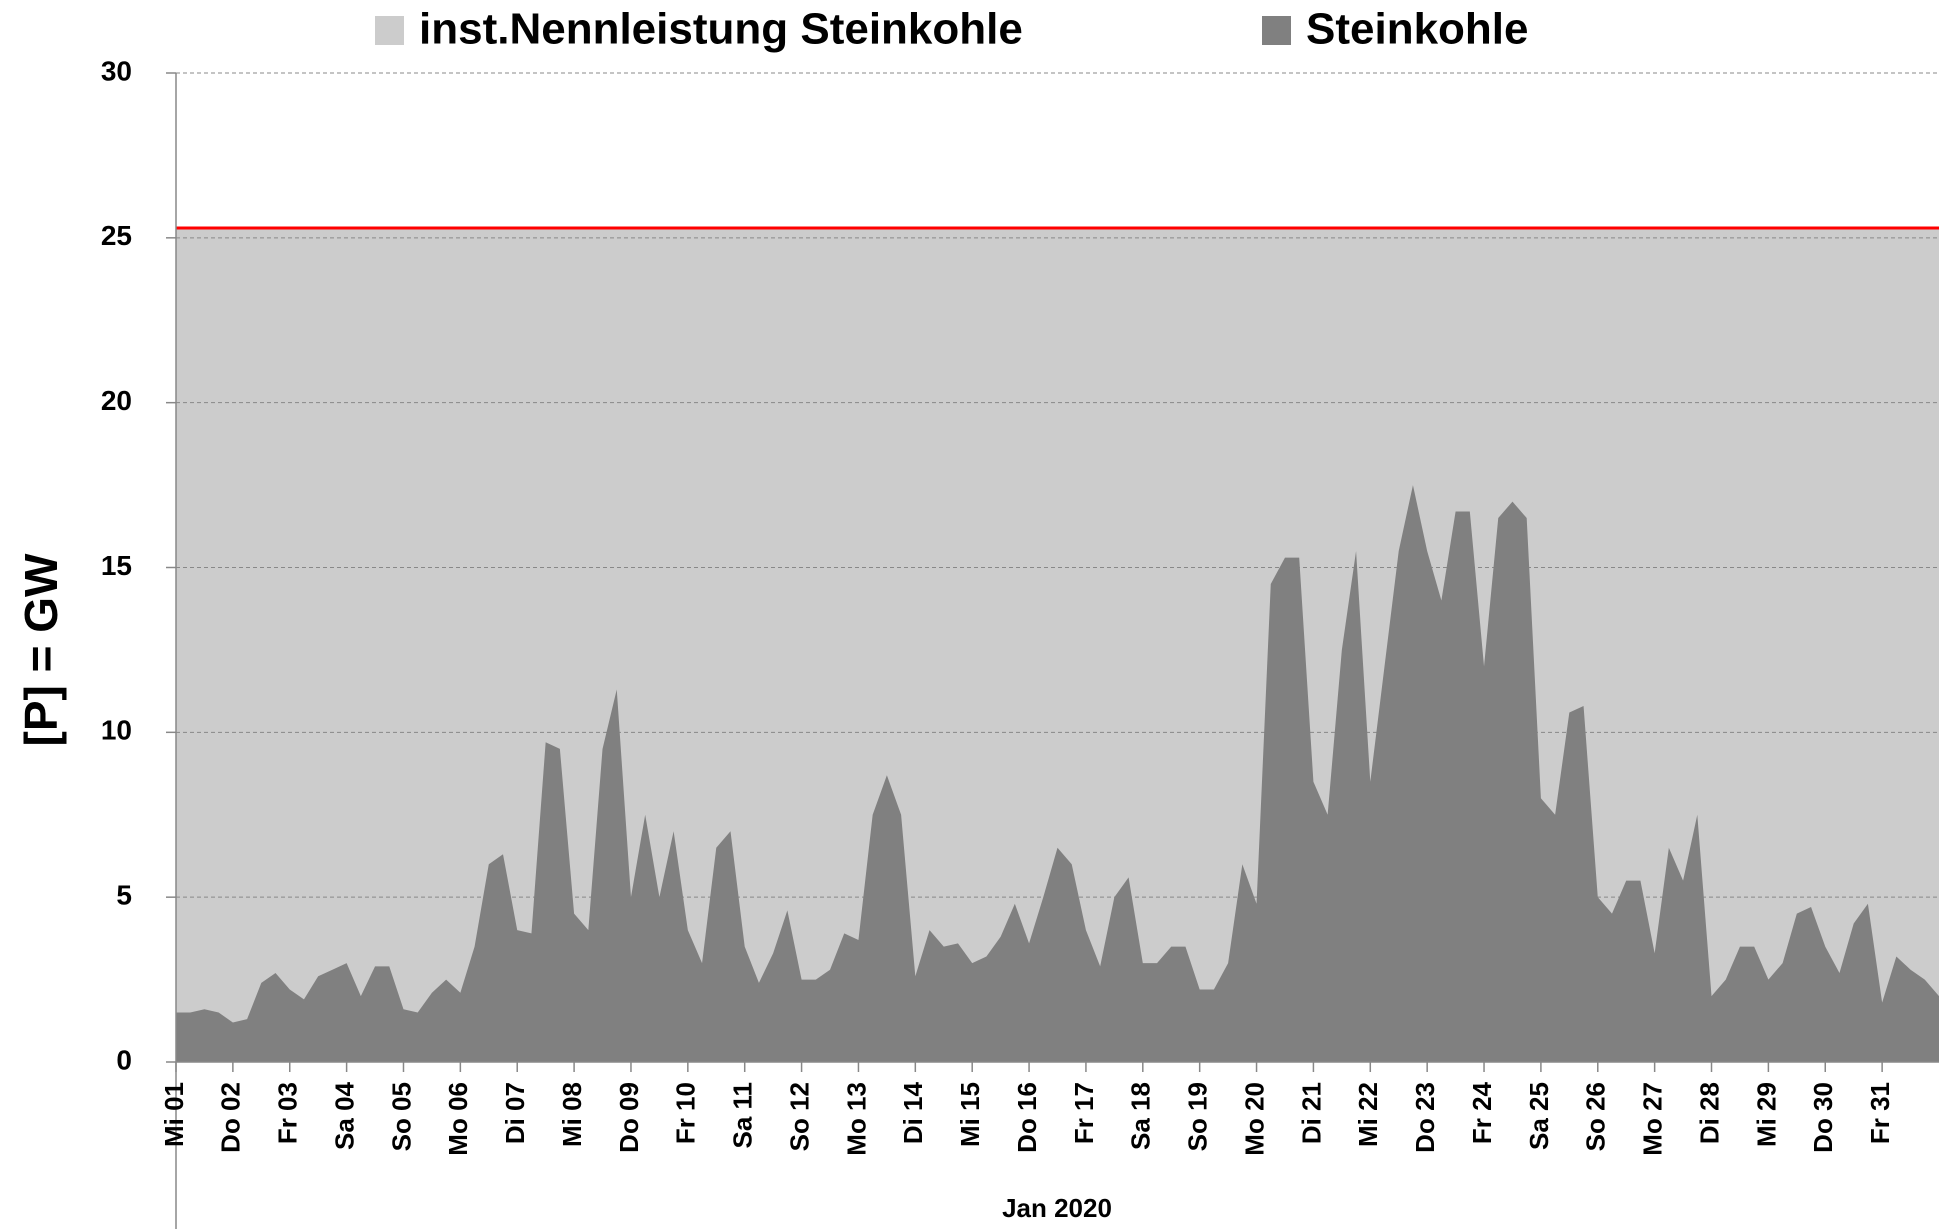 Image resolution: width=1939 pixels, height=1229 pixels. Describe the element at coordinates (124, 895) in the screenshot. I see `y-tick-label: 5` at that location.